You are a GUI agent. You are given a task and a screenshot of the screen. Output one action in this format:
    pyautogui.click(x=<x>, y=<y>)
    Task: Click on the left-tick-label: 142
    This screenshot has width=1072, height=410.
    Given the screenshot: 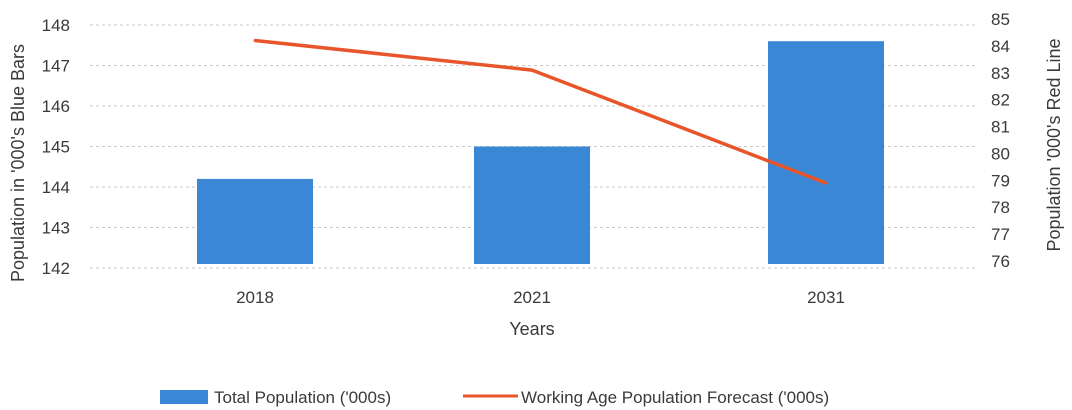 What is the action you would take?
    pyautogui.click(x=56, y=268)
    